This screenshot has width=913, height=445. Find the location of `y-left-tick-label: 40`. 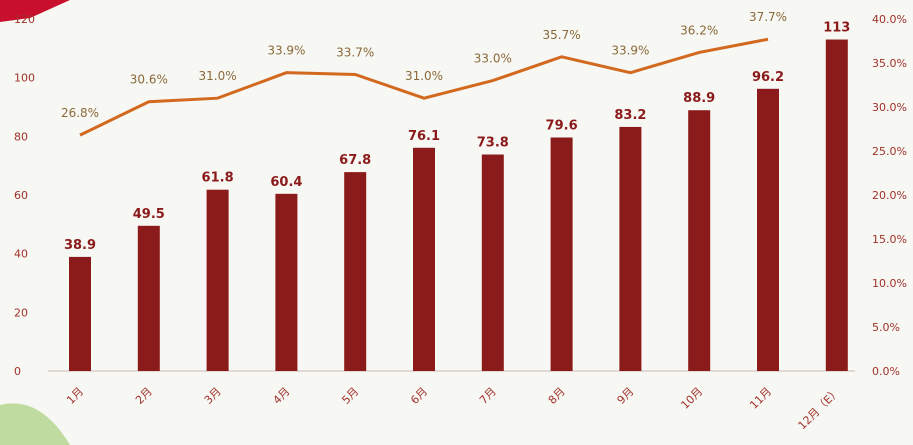

y-left-tick-label: 40 is located at coordinates (21, 254).